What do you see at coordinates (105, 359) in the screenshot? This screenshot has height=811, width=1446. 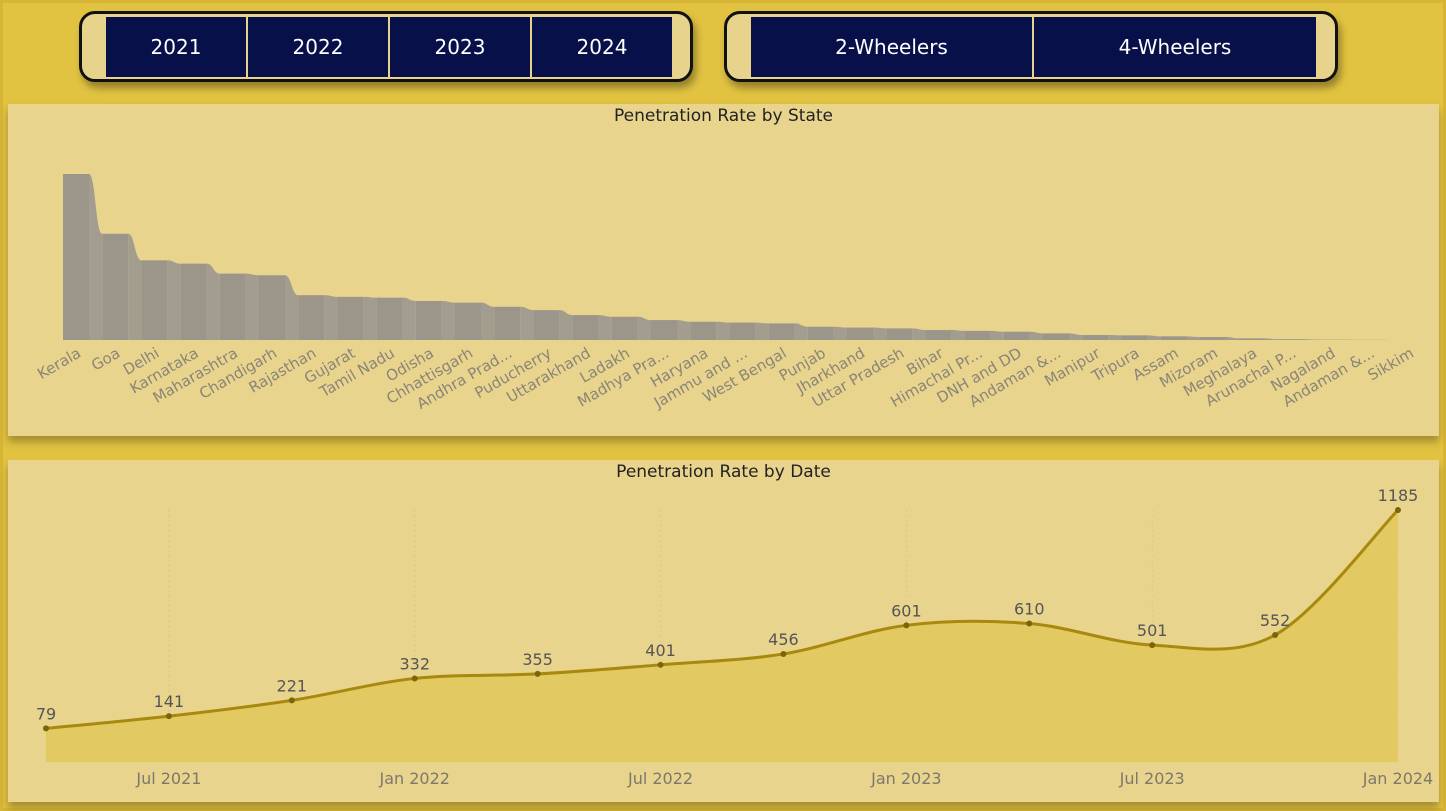 I see `state-tick-label: Goa` at bounding box center [105, 359].